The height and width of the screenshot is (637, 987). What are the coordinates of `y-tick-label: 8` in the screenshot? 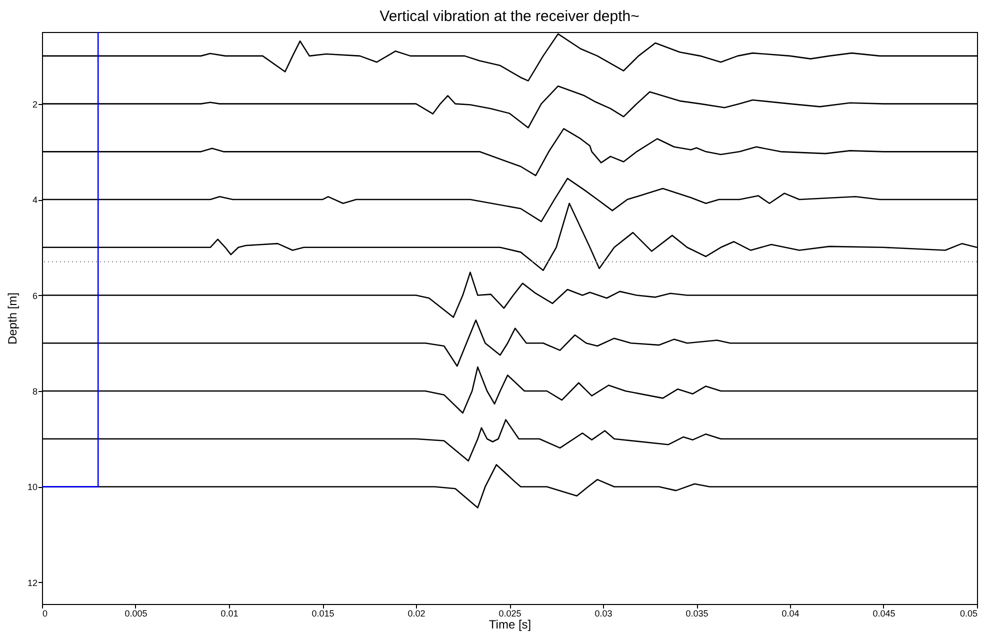 It's located at (35, 391).